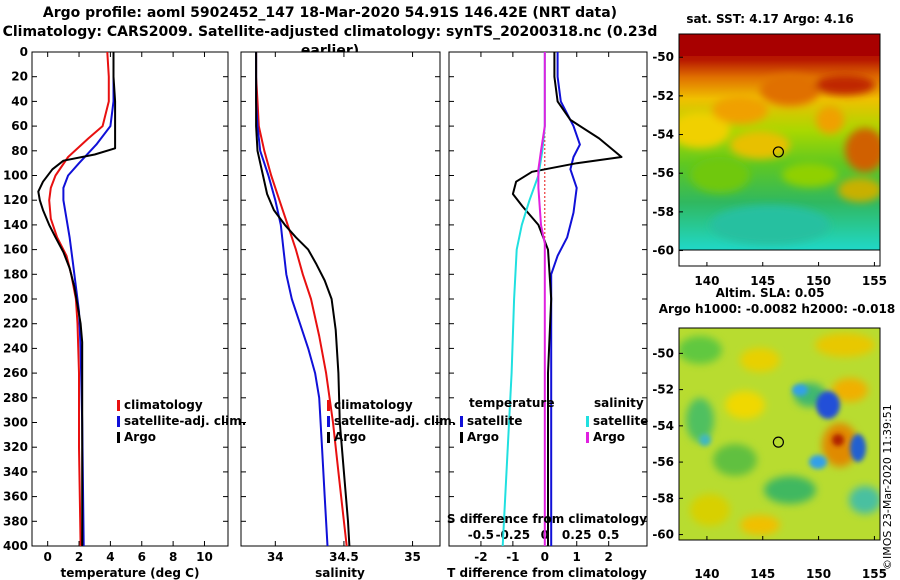 This screenshot has height=580, width=900. Describe the element at coordinates (663, 96) in the screenshot. I see `map-y-tick-label: -52` at that location.